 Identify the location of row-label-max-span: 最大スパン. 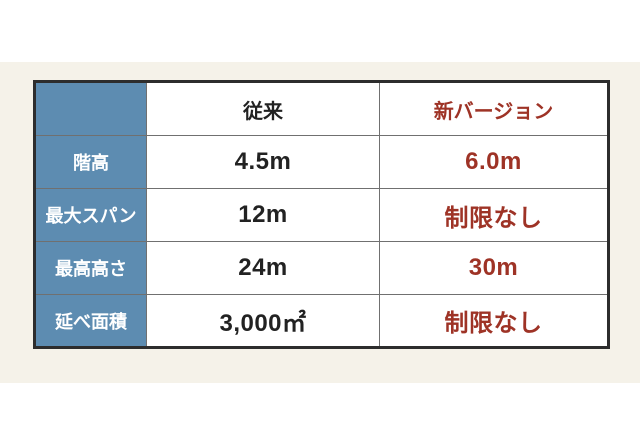
(90, 215).